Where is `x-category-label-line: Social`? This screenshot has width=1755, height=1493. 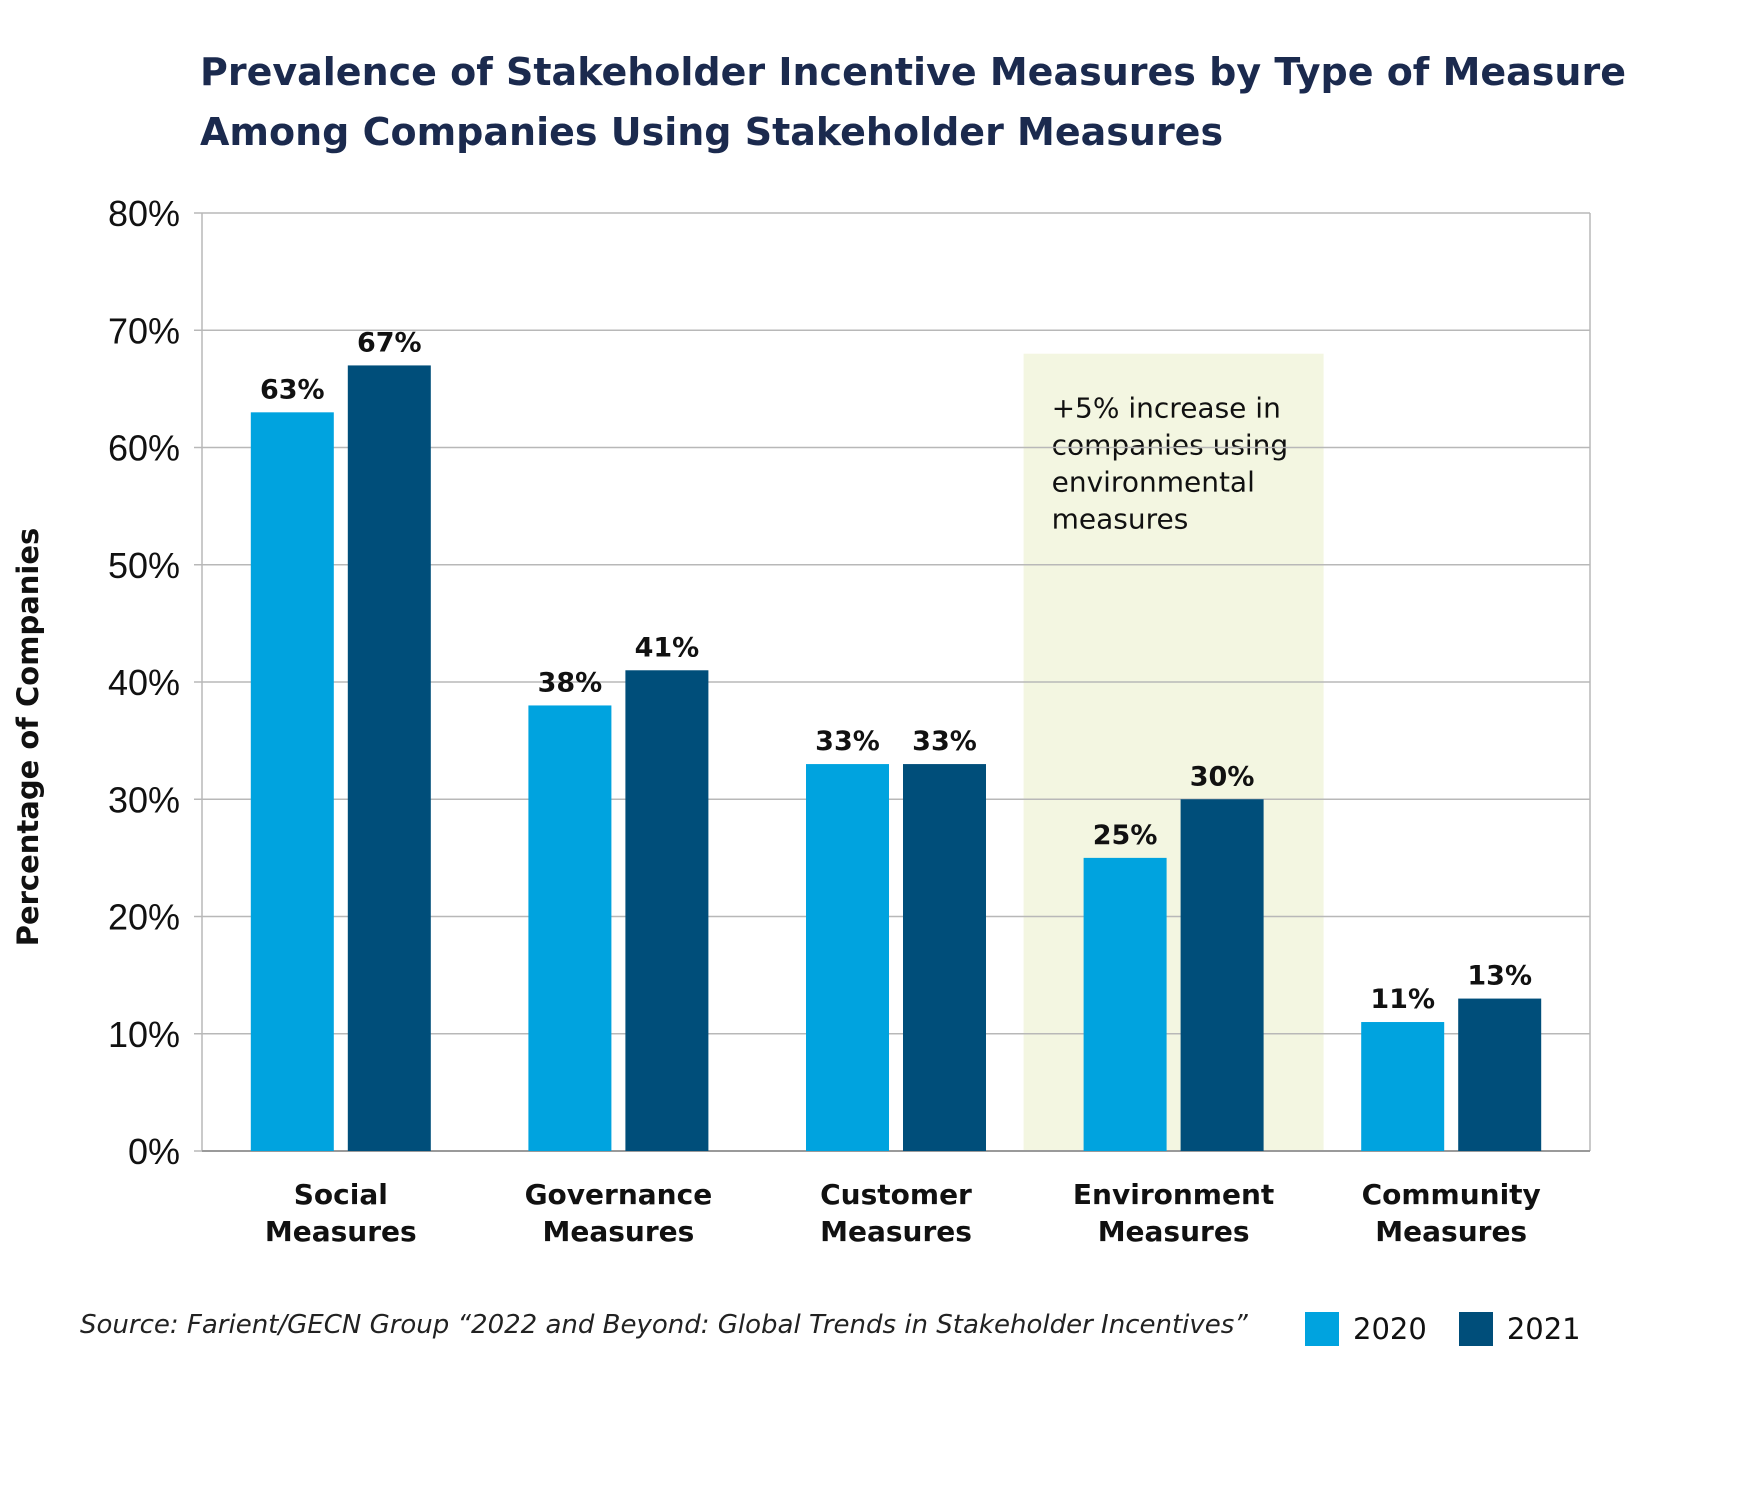 x-category-label-line: Social is located at coordinates (341, 1194).